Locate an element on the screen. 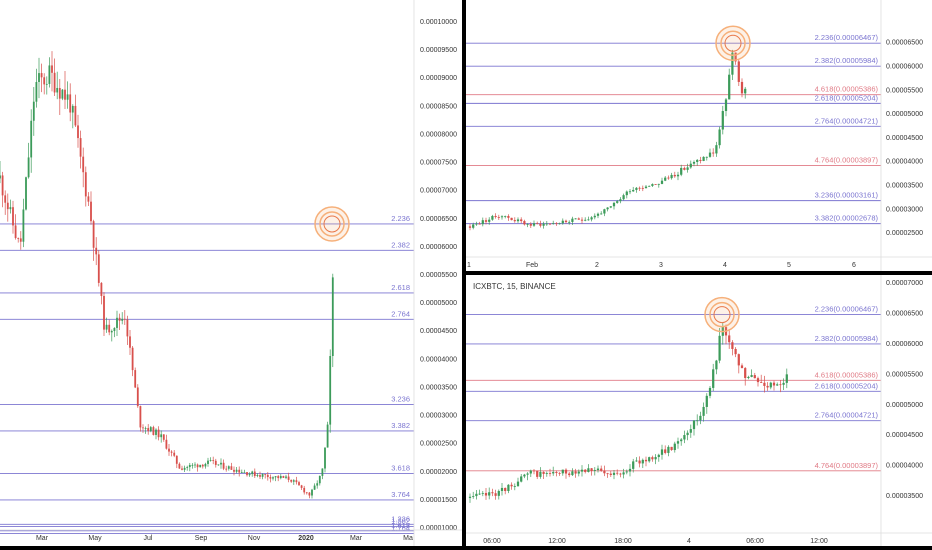 The image size is (932, 550). fib-level-label: 4.764(0.00003897) is located at coordinates (847, 465).